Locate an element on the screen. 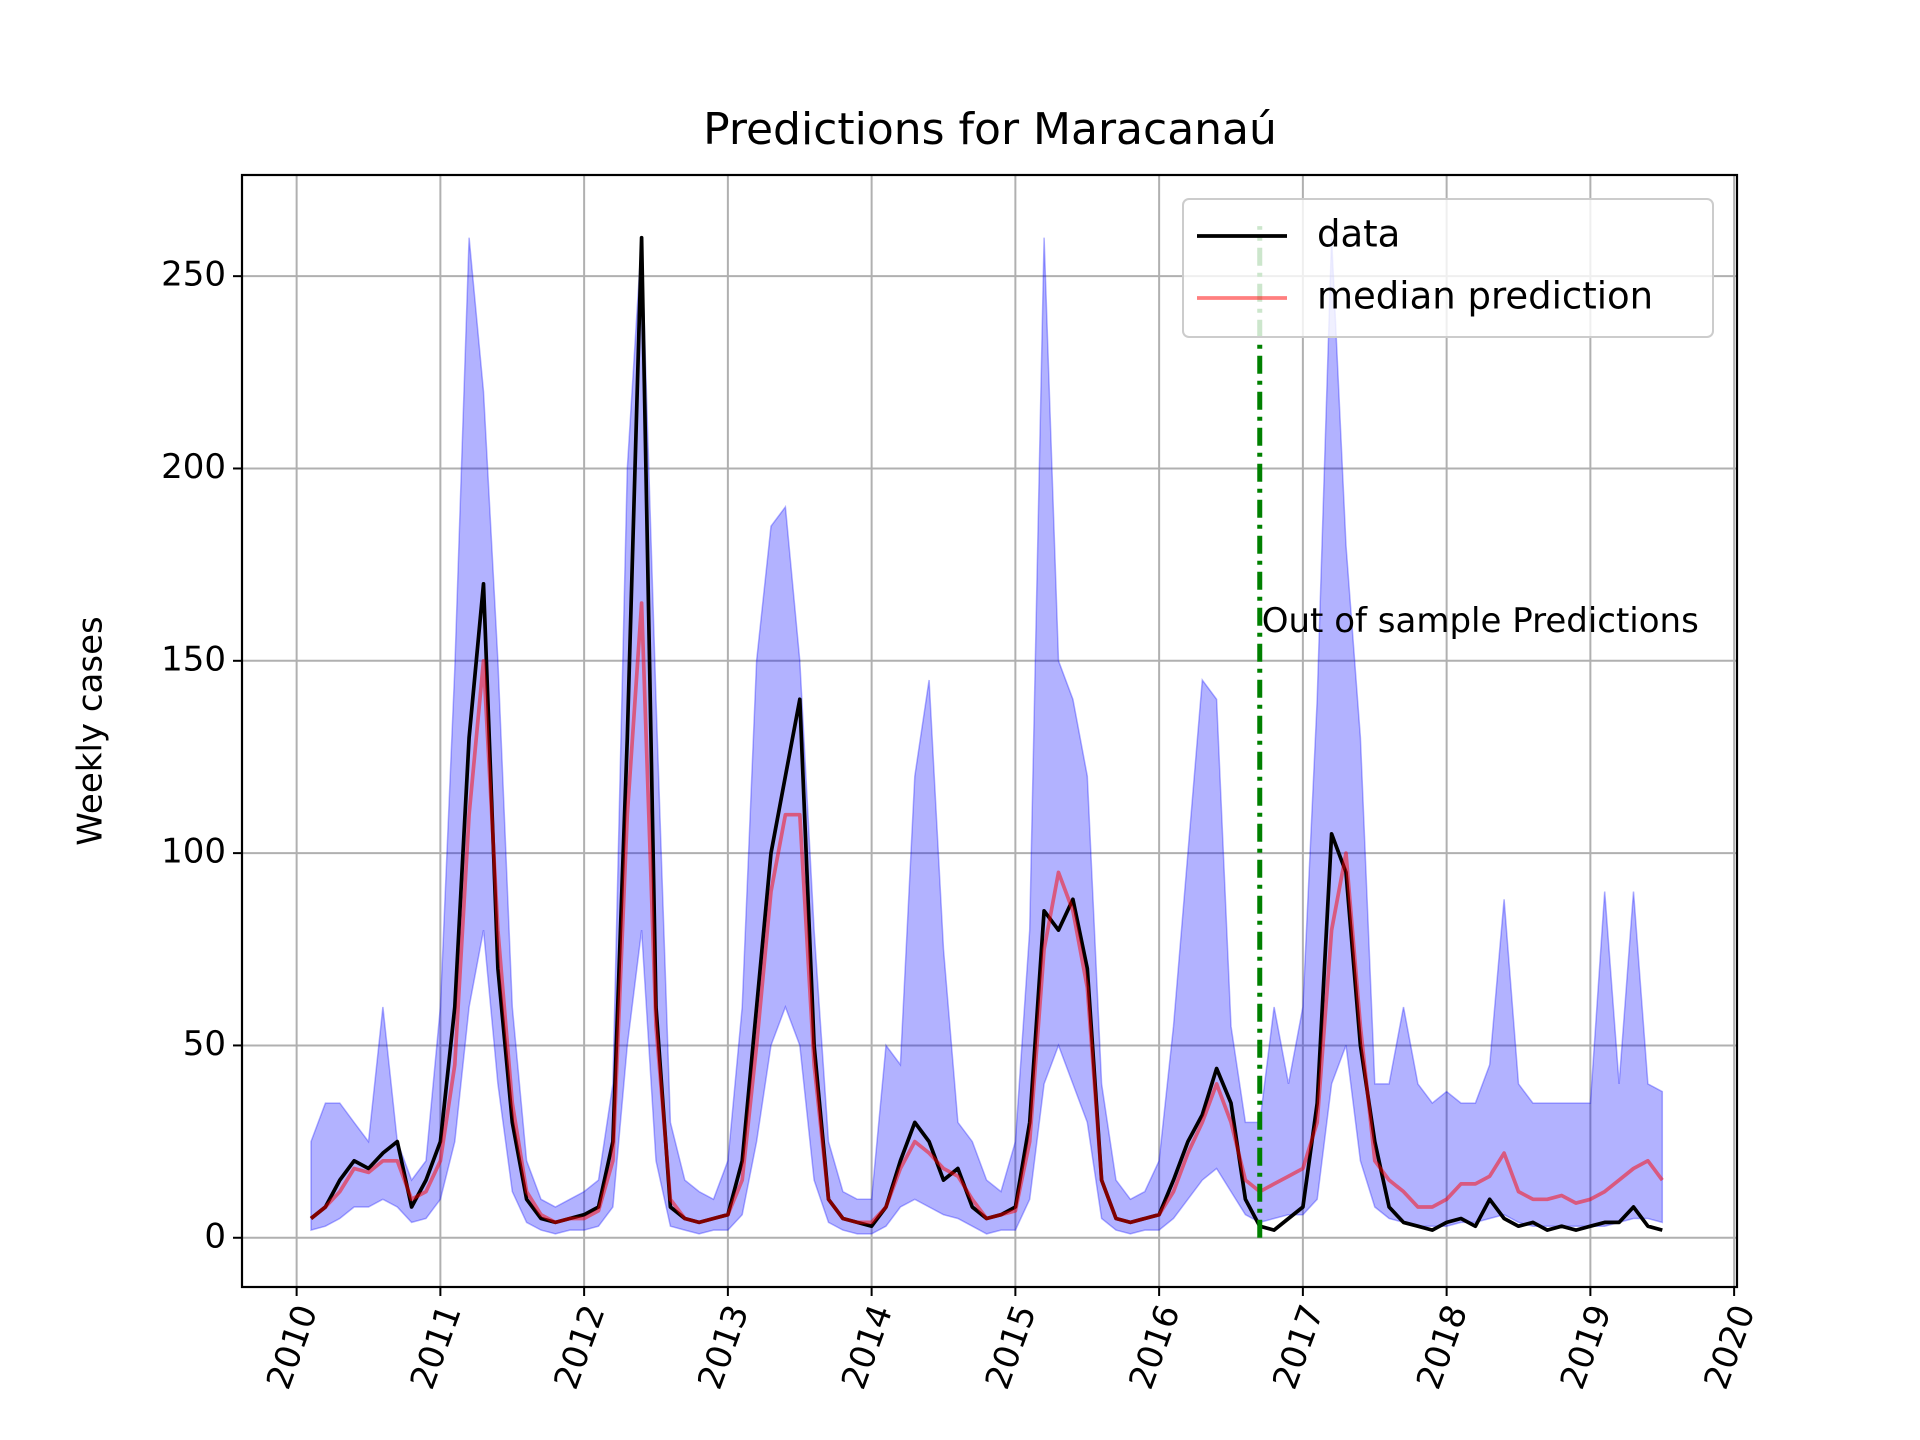 The image size is (1920, 1440). x-tick-label: 2013 is located at coordinates (723, 1347).